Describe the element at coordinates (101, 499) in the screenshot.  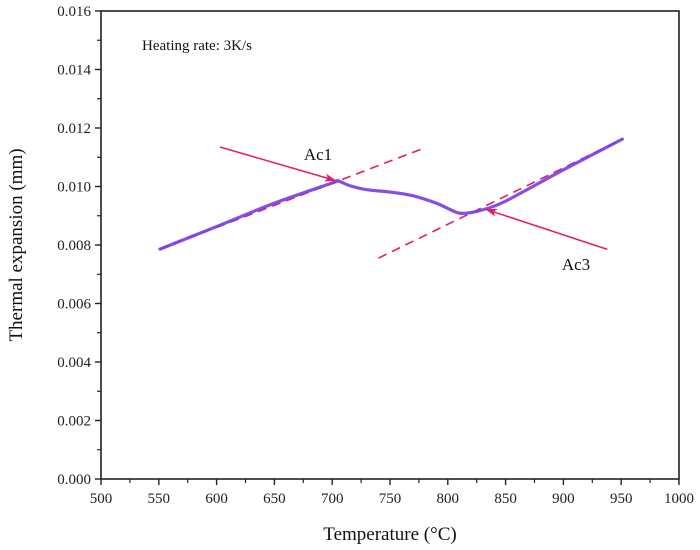
I see `x-tick-label: 500` at that location.